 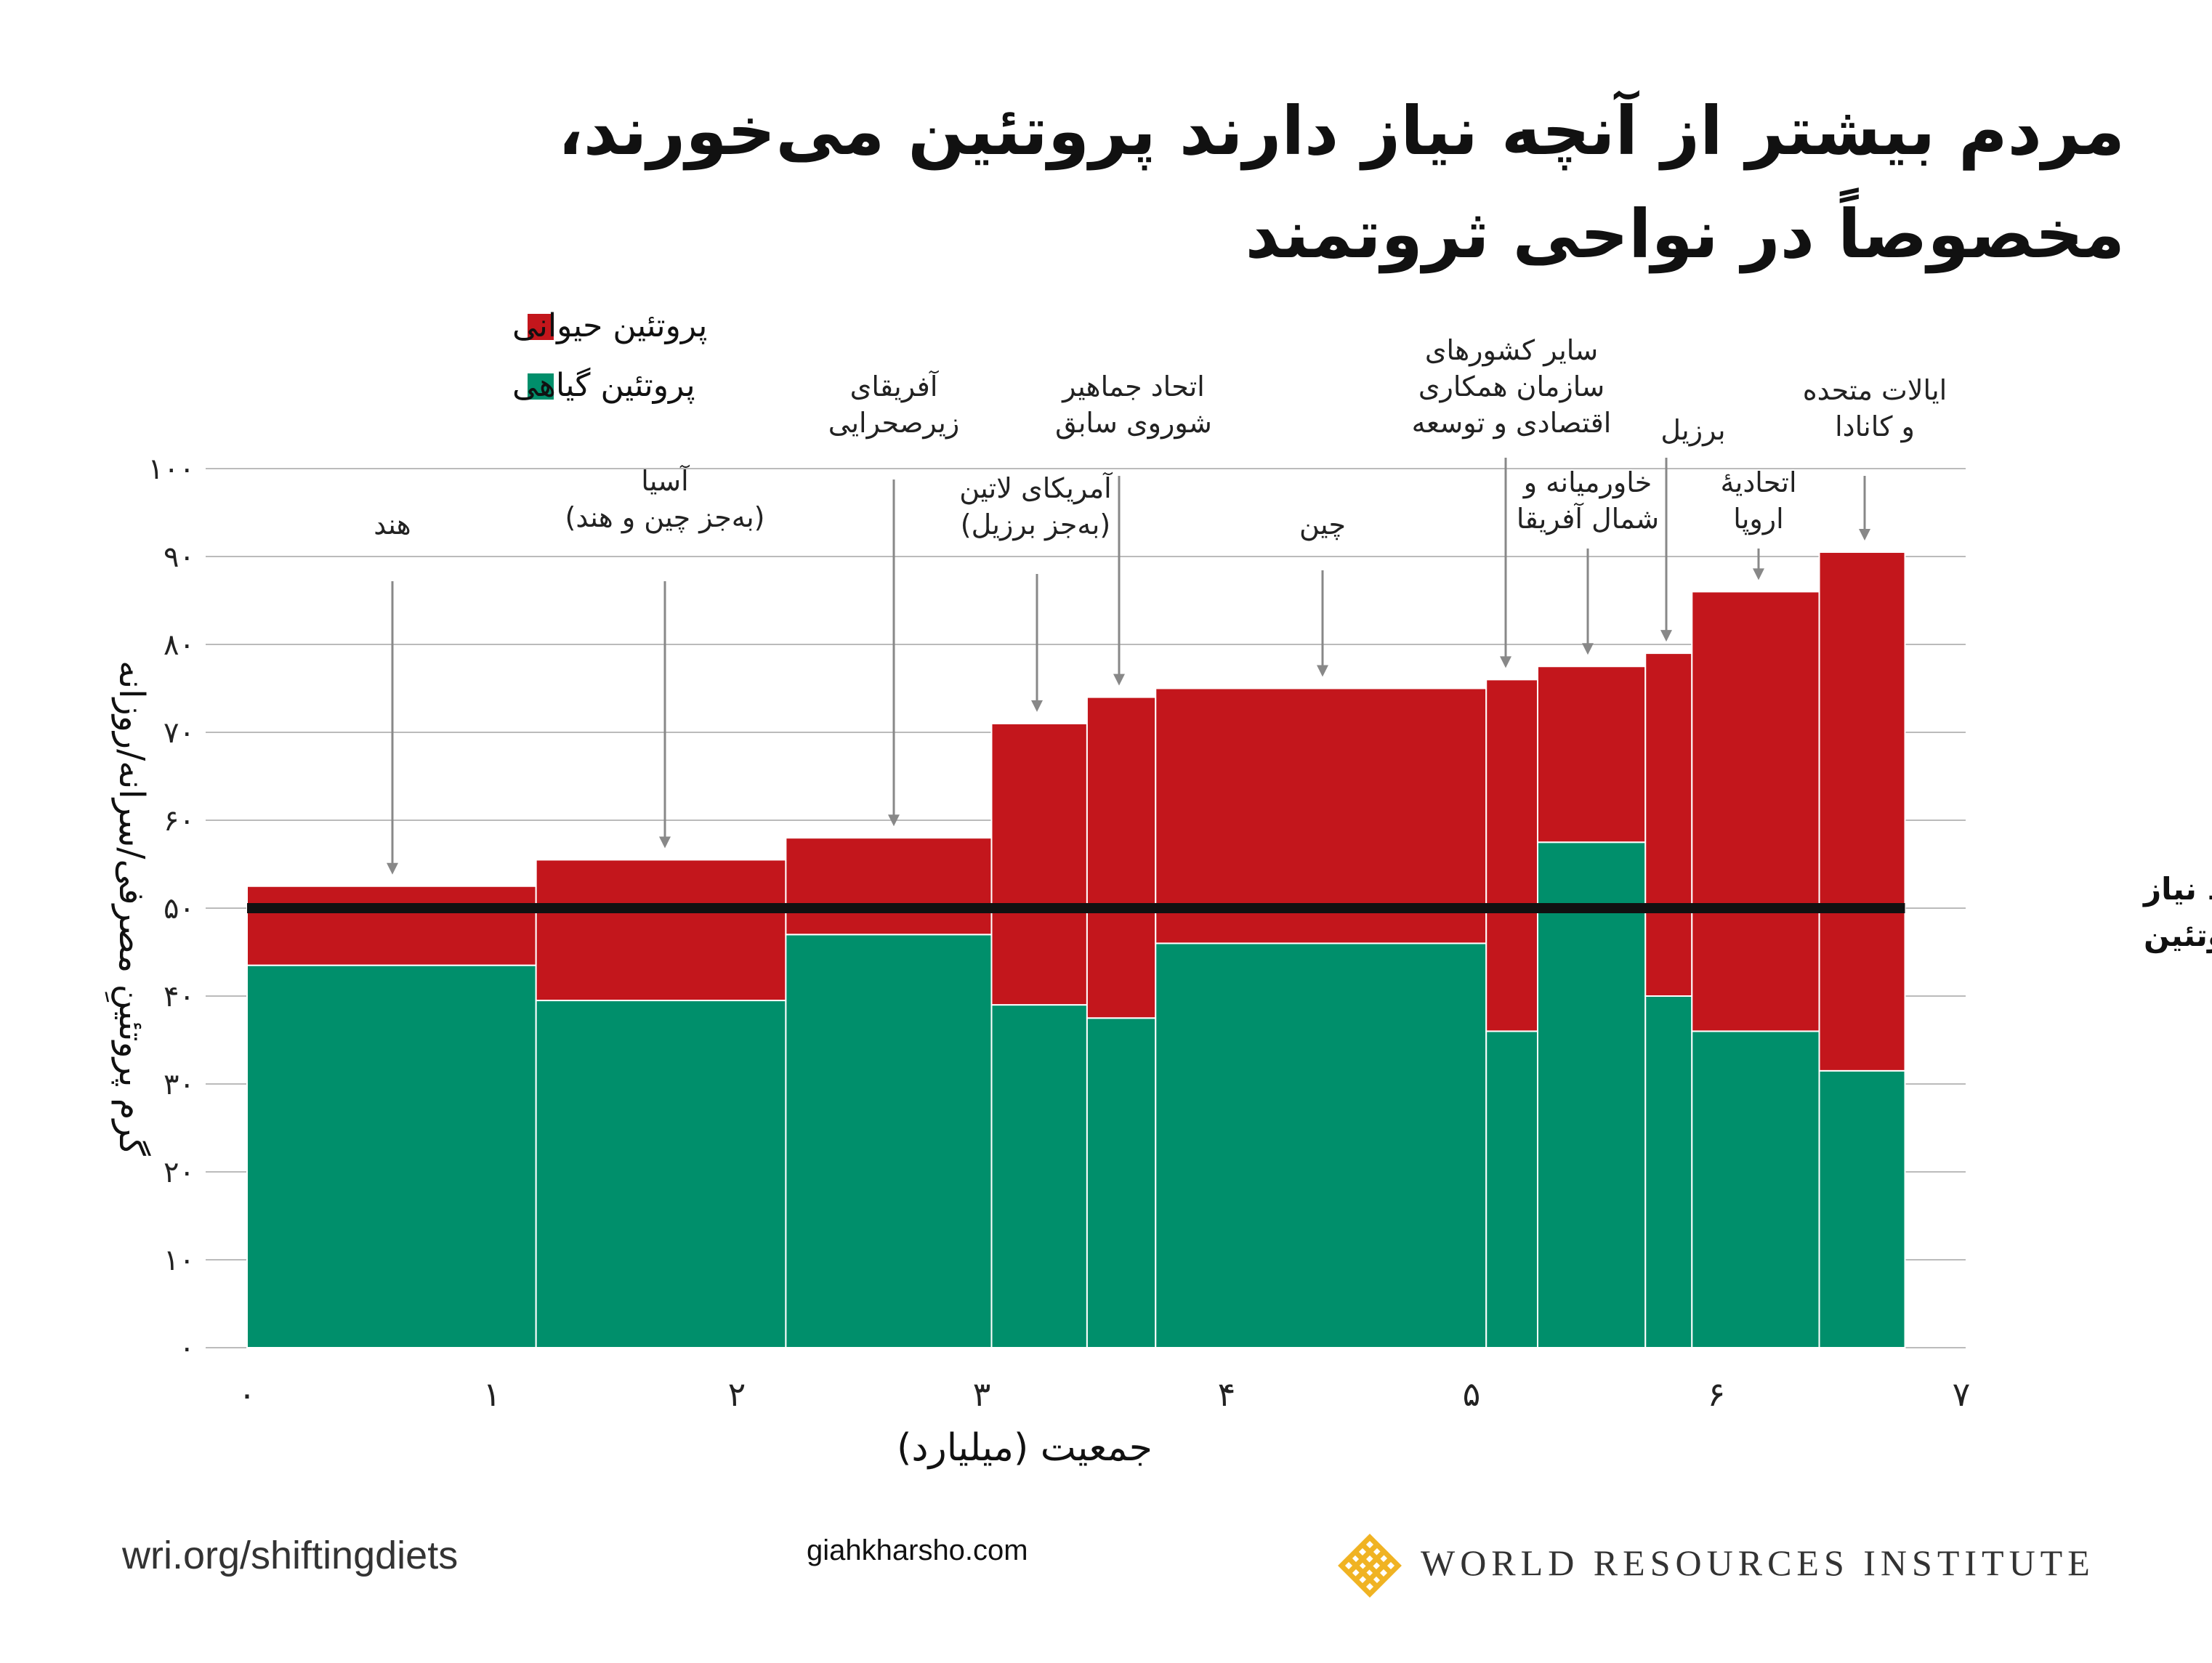 I want to click on wri-logo-icon, so click(x=1370, y=1566).